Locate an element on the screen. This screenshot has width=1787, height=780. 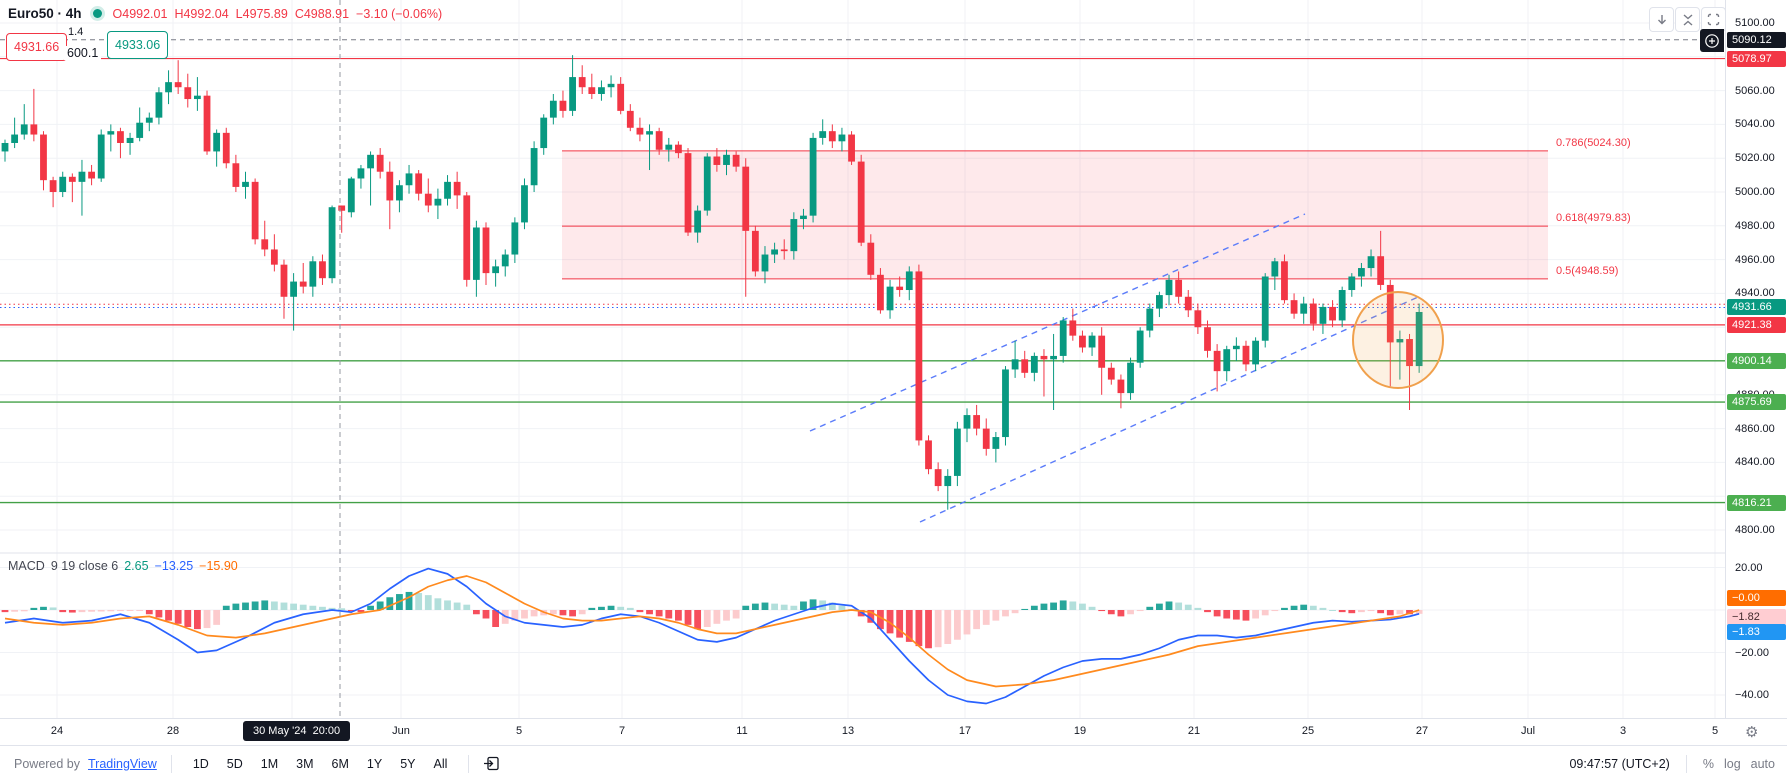
range-button-1d: 1D is located at coordinates (200, 763).